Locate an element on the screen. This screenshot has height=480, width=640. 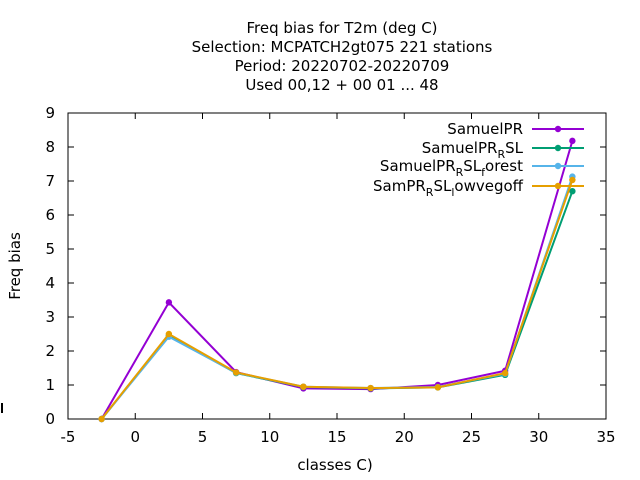
y-tick-label: 0 is located at coordinates (50, 419).